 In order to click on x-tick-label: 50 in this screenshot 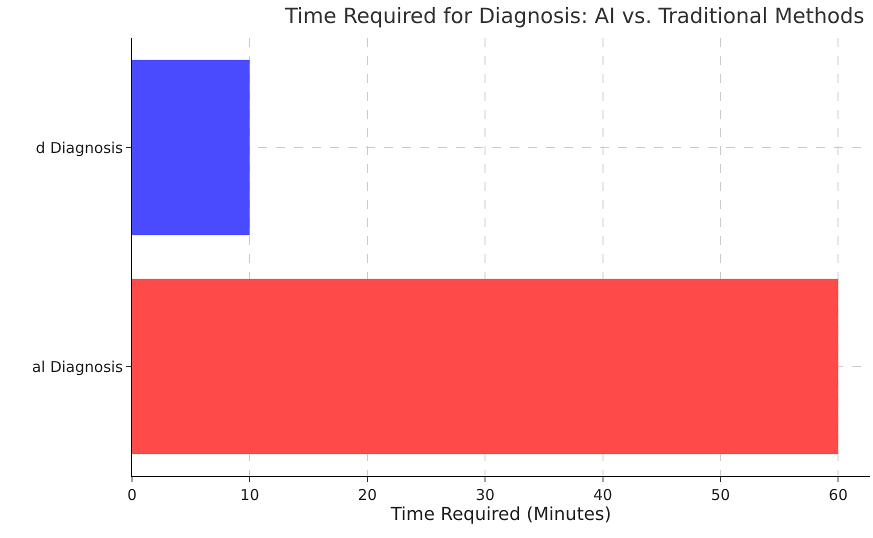, I will do `click(720, 495)`.